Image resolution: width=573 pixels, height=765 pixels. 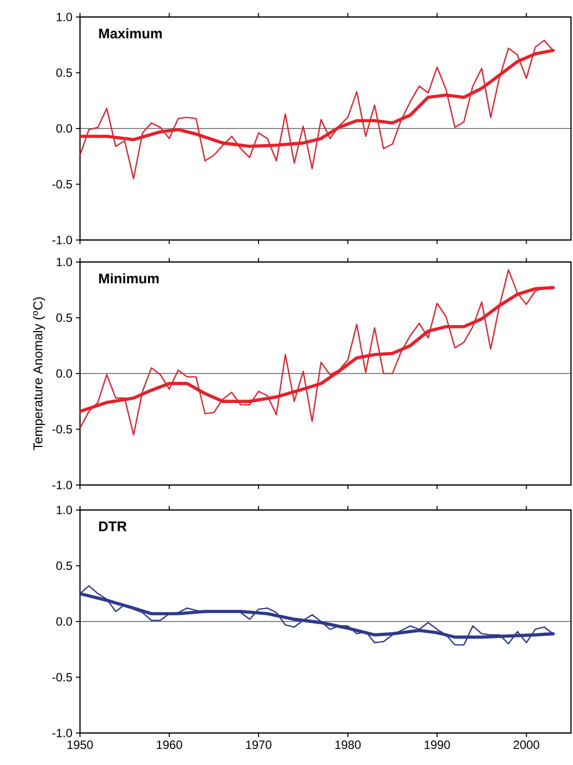 What do you see at coordinates (169, 744) in the screenshot?
I see `x-tick-label: 1960` at bounding box center [169, 744].